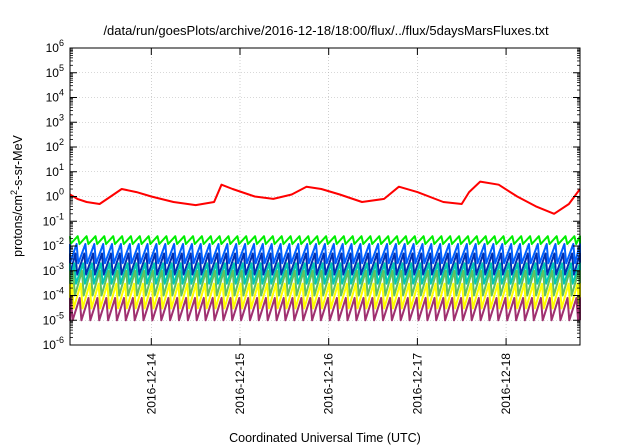 This screenshot has width=640, height=448. Describe the element at coordinates (53, 294) in the screenshot. I see `y-tick-label: 10⁻⁴` at that location.